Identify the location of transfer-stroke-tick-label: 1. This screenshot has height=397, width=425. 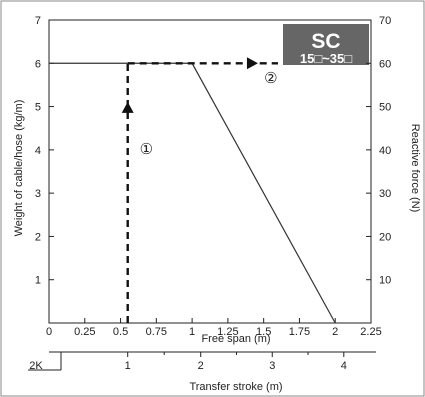
(128, 366).